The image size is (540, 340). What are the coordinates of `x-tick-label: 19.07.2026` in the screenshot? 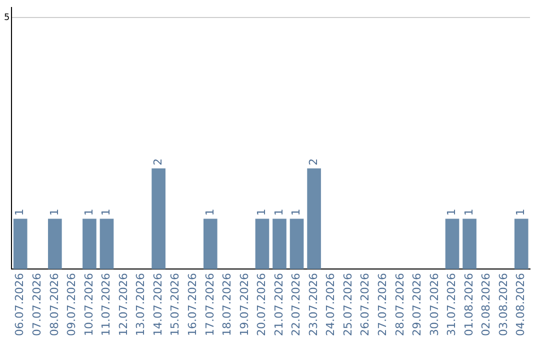 It's located at (244, 304).